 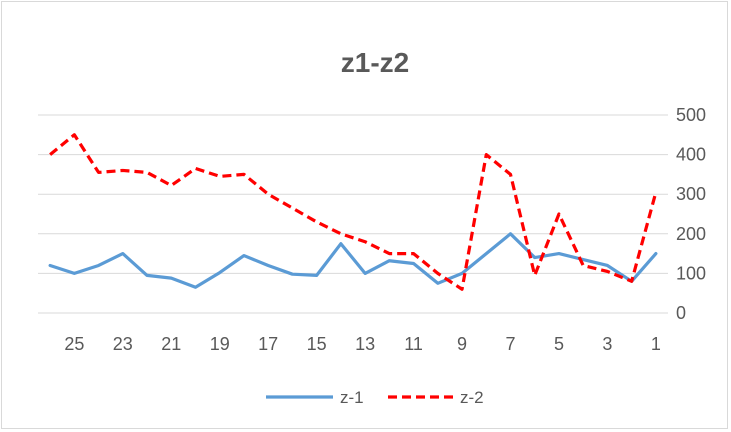 I want to click on y-tick-label: 0, so click(x=681, y=313).